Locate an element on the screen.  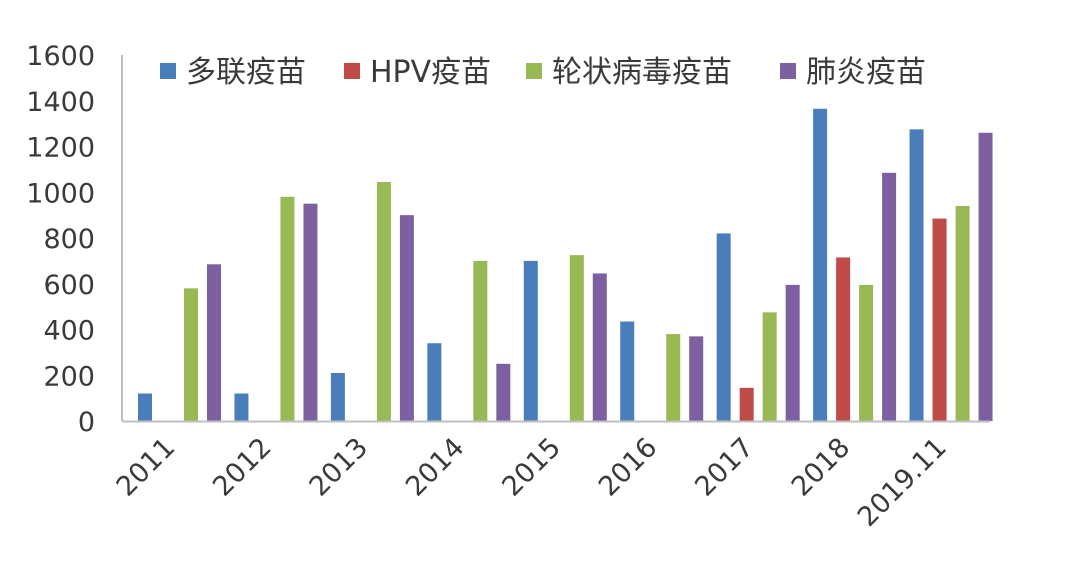
legend: 多联疫苗 HPV疫苗 轮状病毒疫苗 肺炎疫苗 is located at coordinates (543, 72).